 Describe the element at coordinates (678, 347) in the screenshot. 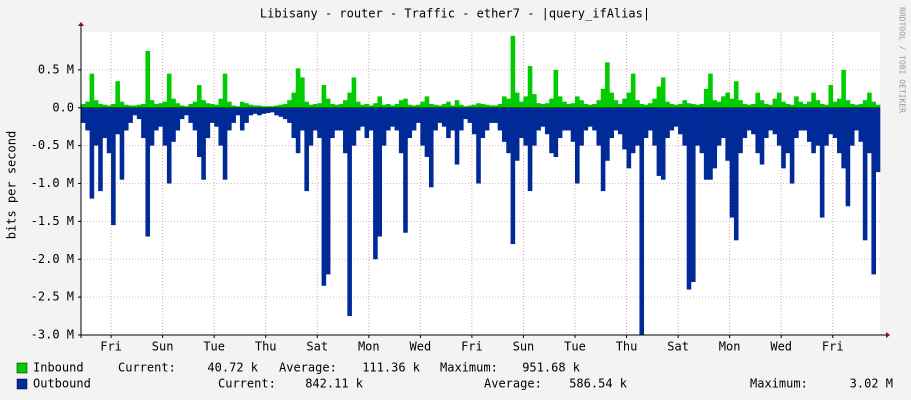

I see `x-tick-label: Sat` at that location.